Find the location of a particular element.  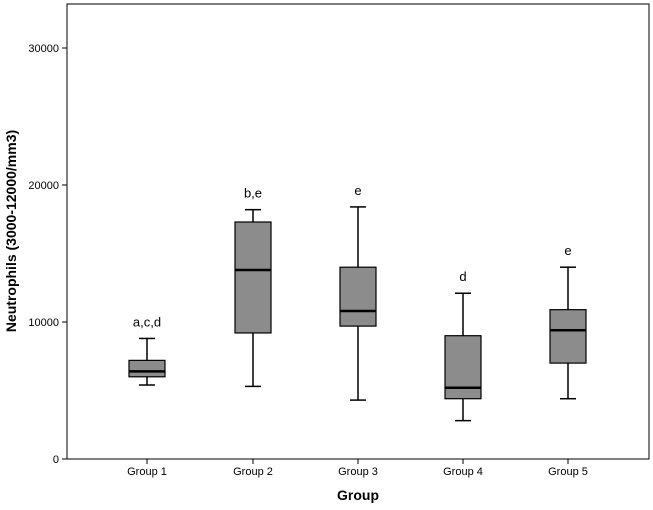

y-tick-label: 10000 is located at coordinates (43, 323).